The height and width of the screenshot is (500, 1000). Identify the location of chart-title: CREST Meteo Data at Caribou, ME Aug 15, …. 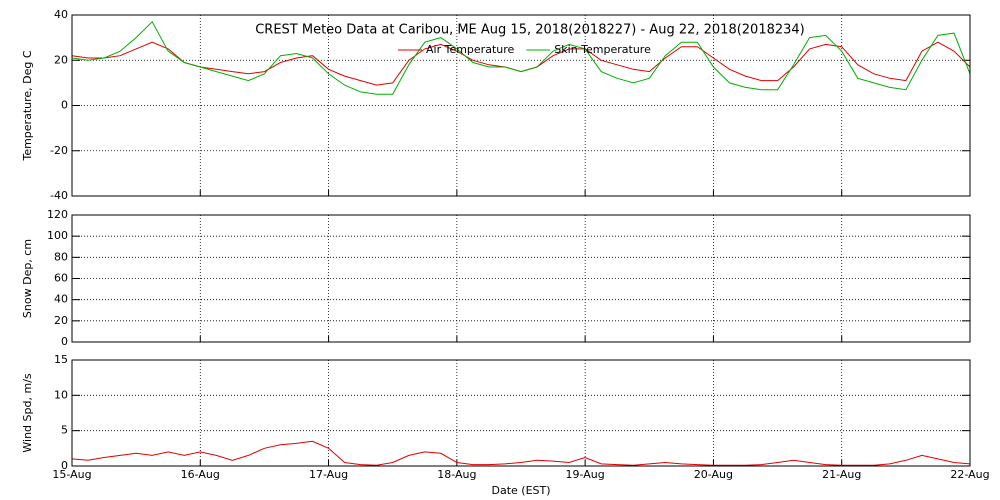
(530, 30).